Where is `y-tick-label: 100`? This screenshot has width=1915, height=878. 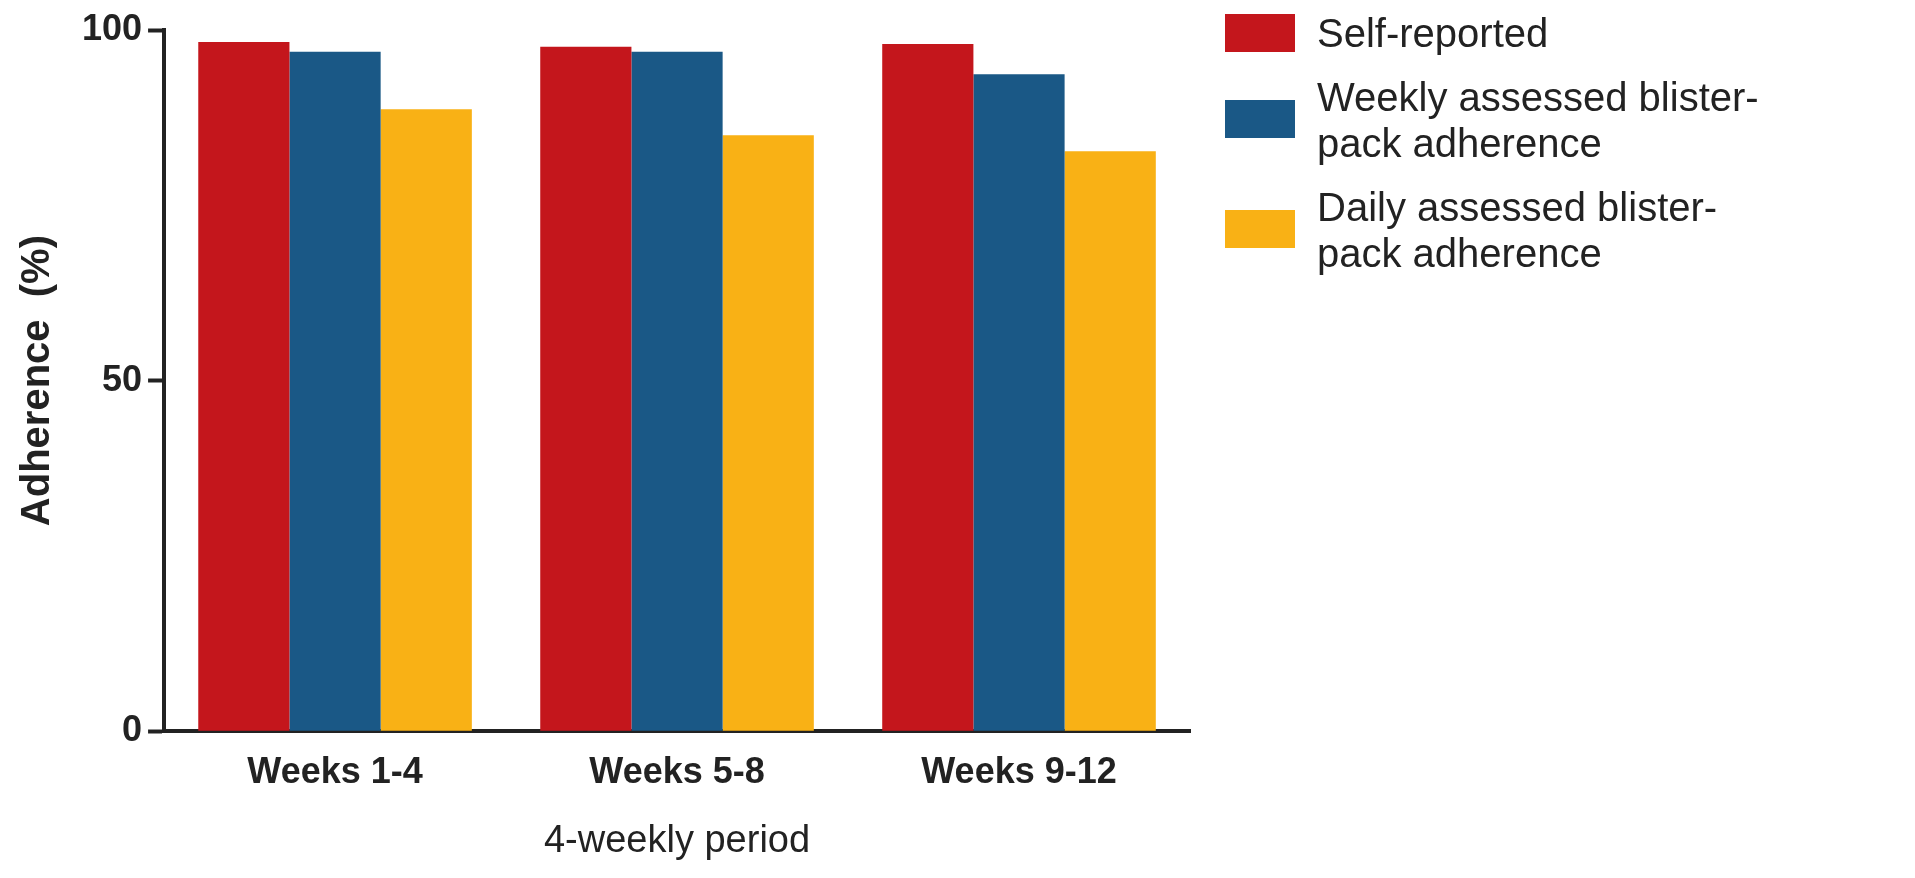
y-tick-label: 100 is located at coordinates (112, 27).